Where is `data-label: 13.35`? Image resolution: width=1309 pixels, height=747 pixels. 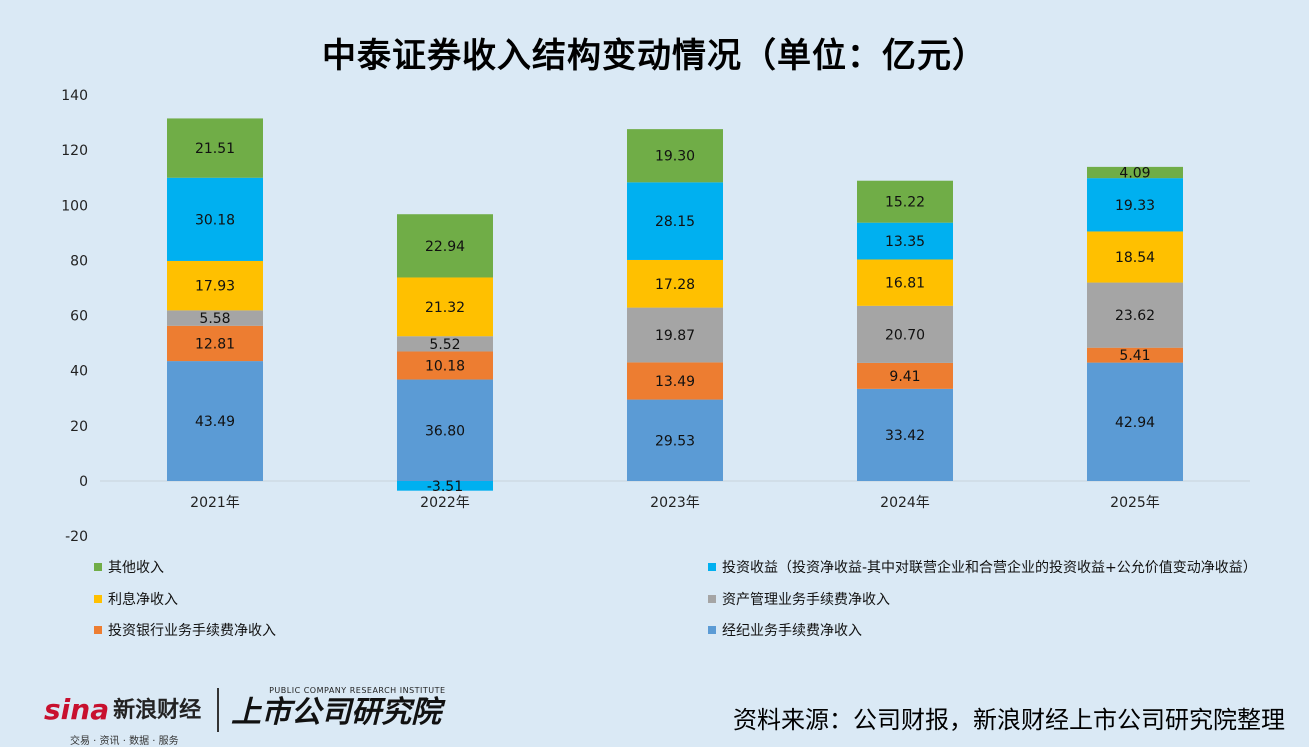
data-label: 13.35 is located at coordinates (905, 242).